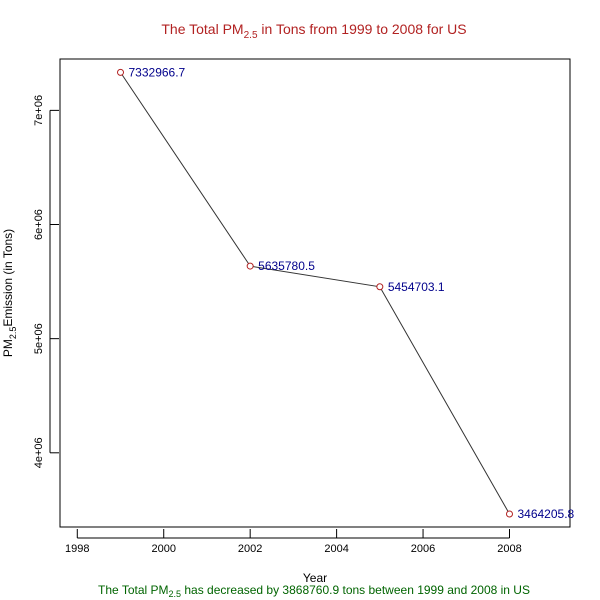  I want to click on chart-title-subscript: 2.5, so click(251, 35).